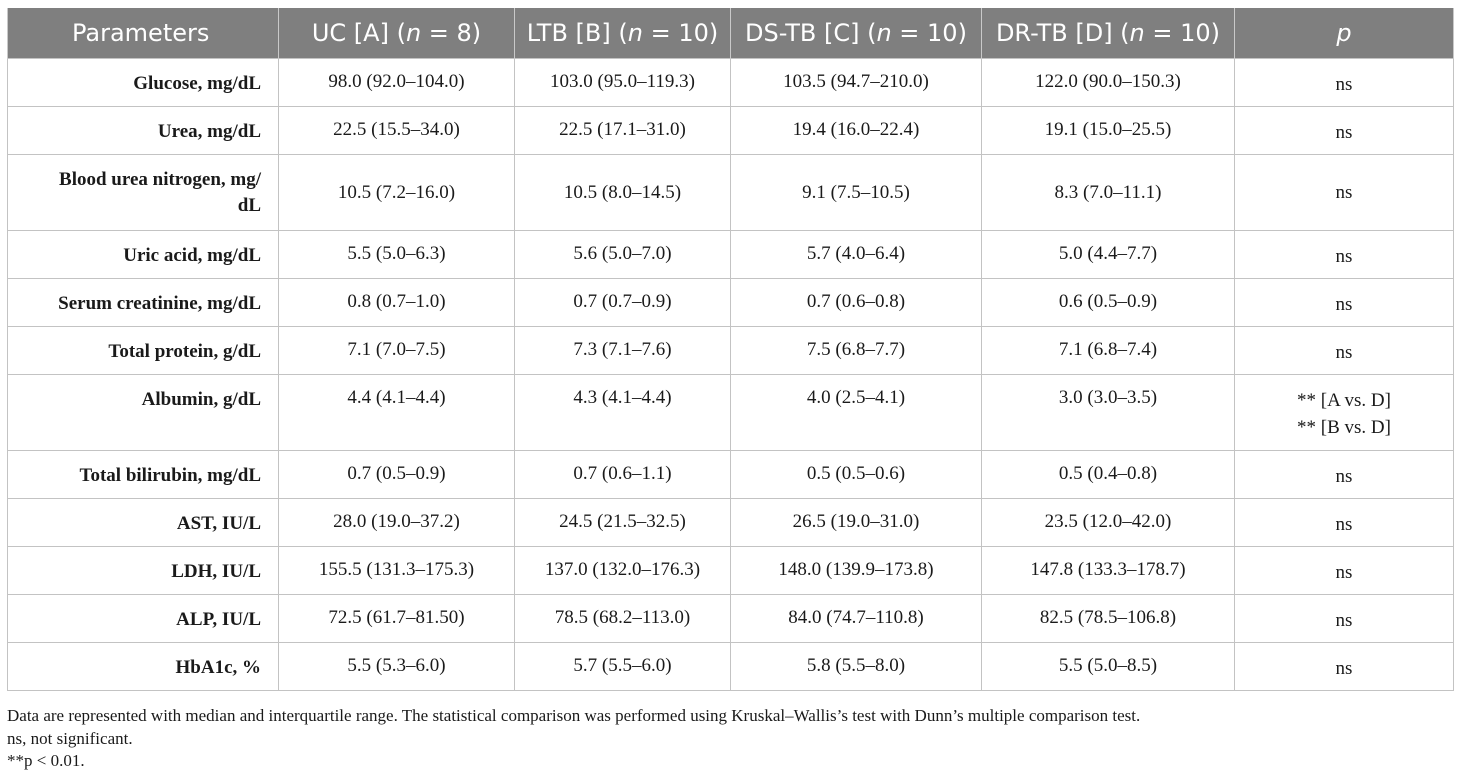 This screenshot has height=781, width=1460. Describe the element at coordinates (622, 82) in the screenshot. I see `ltb-value-cell: 103.0 (95.0–119.3)` at that location.